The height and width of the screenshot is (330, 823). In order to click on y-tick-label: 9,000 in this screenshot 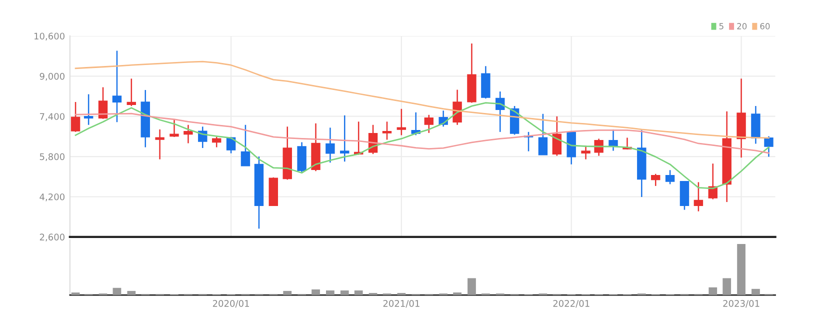, I will do `click(52, 76)`.